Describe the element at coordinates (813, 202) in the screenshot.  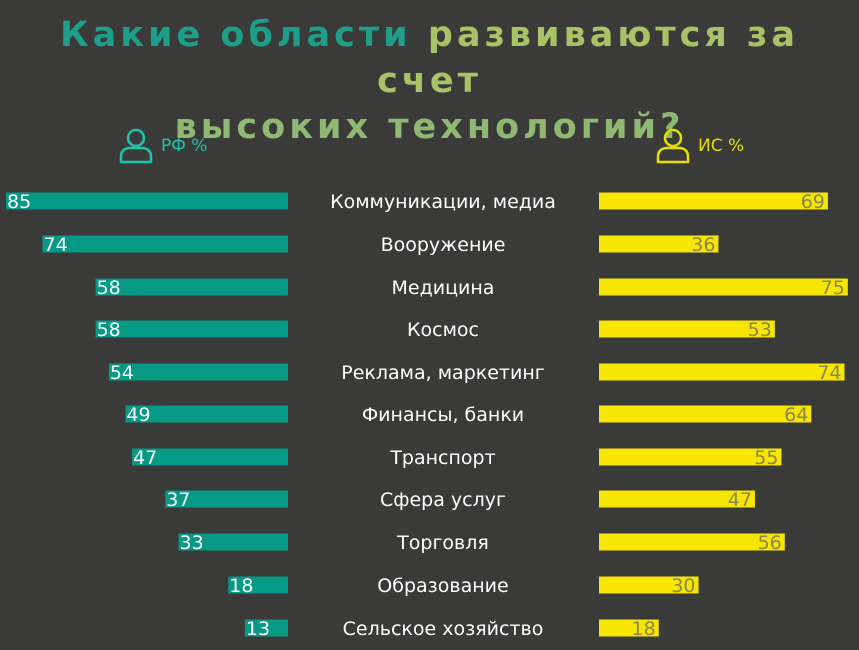
I see `value-label-is: 69` at that location.